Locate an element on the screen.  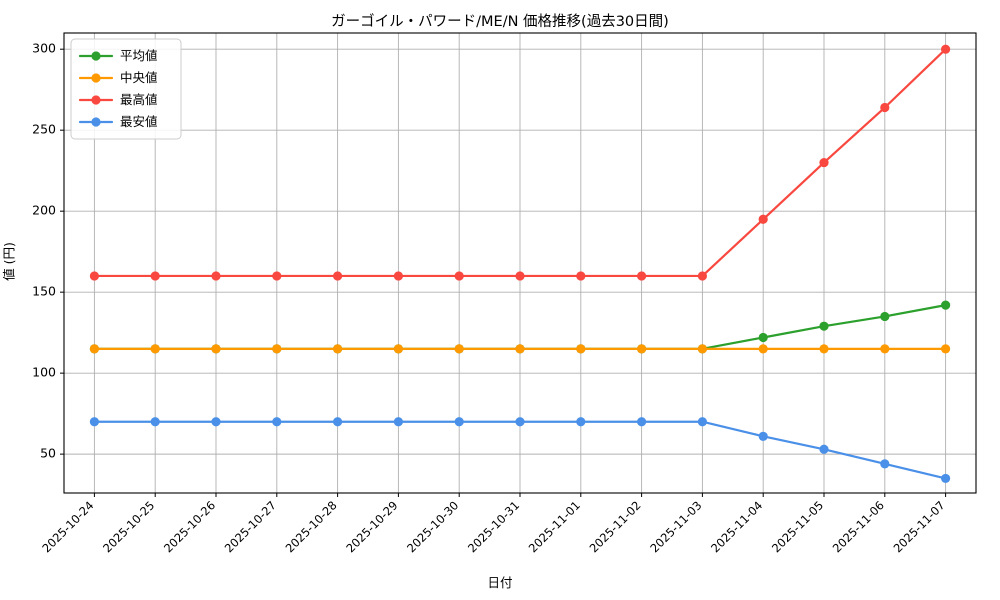
y-tick-label: 100 is located at coordinates (44, 372).